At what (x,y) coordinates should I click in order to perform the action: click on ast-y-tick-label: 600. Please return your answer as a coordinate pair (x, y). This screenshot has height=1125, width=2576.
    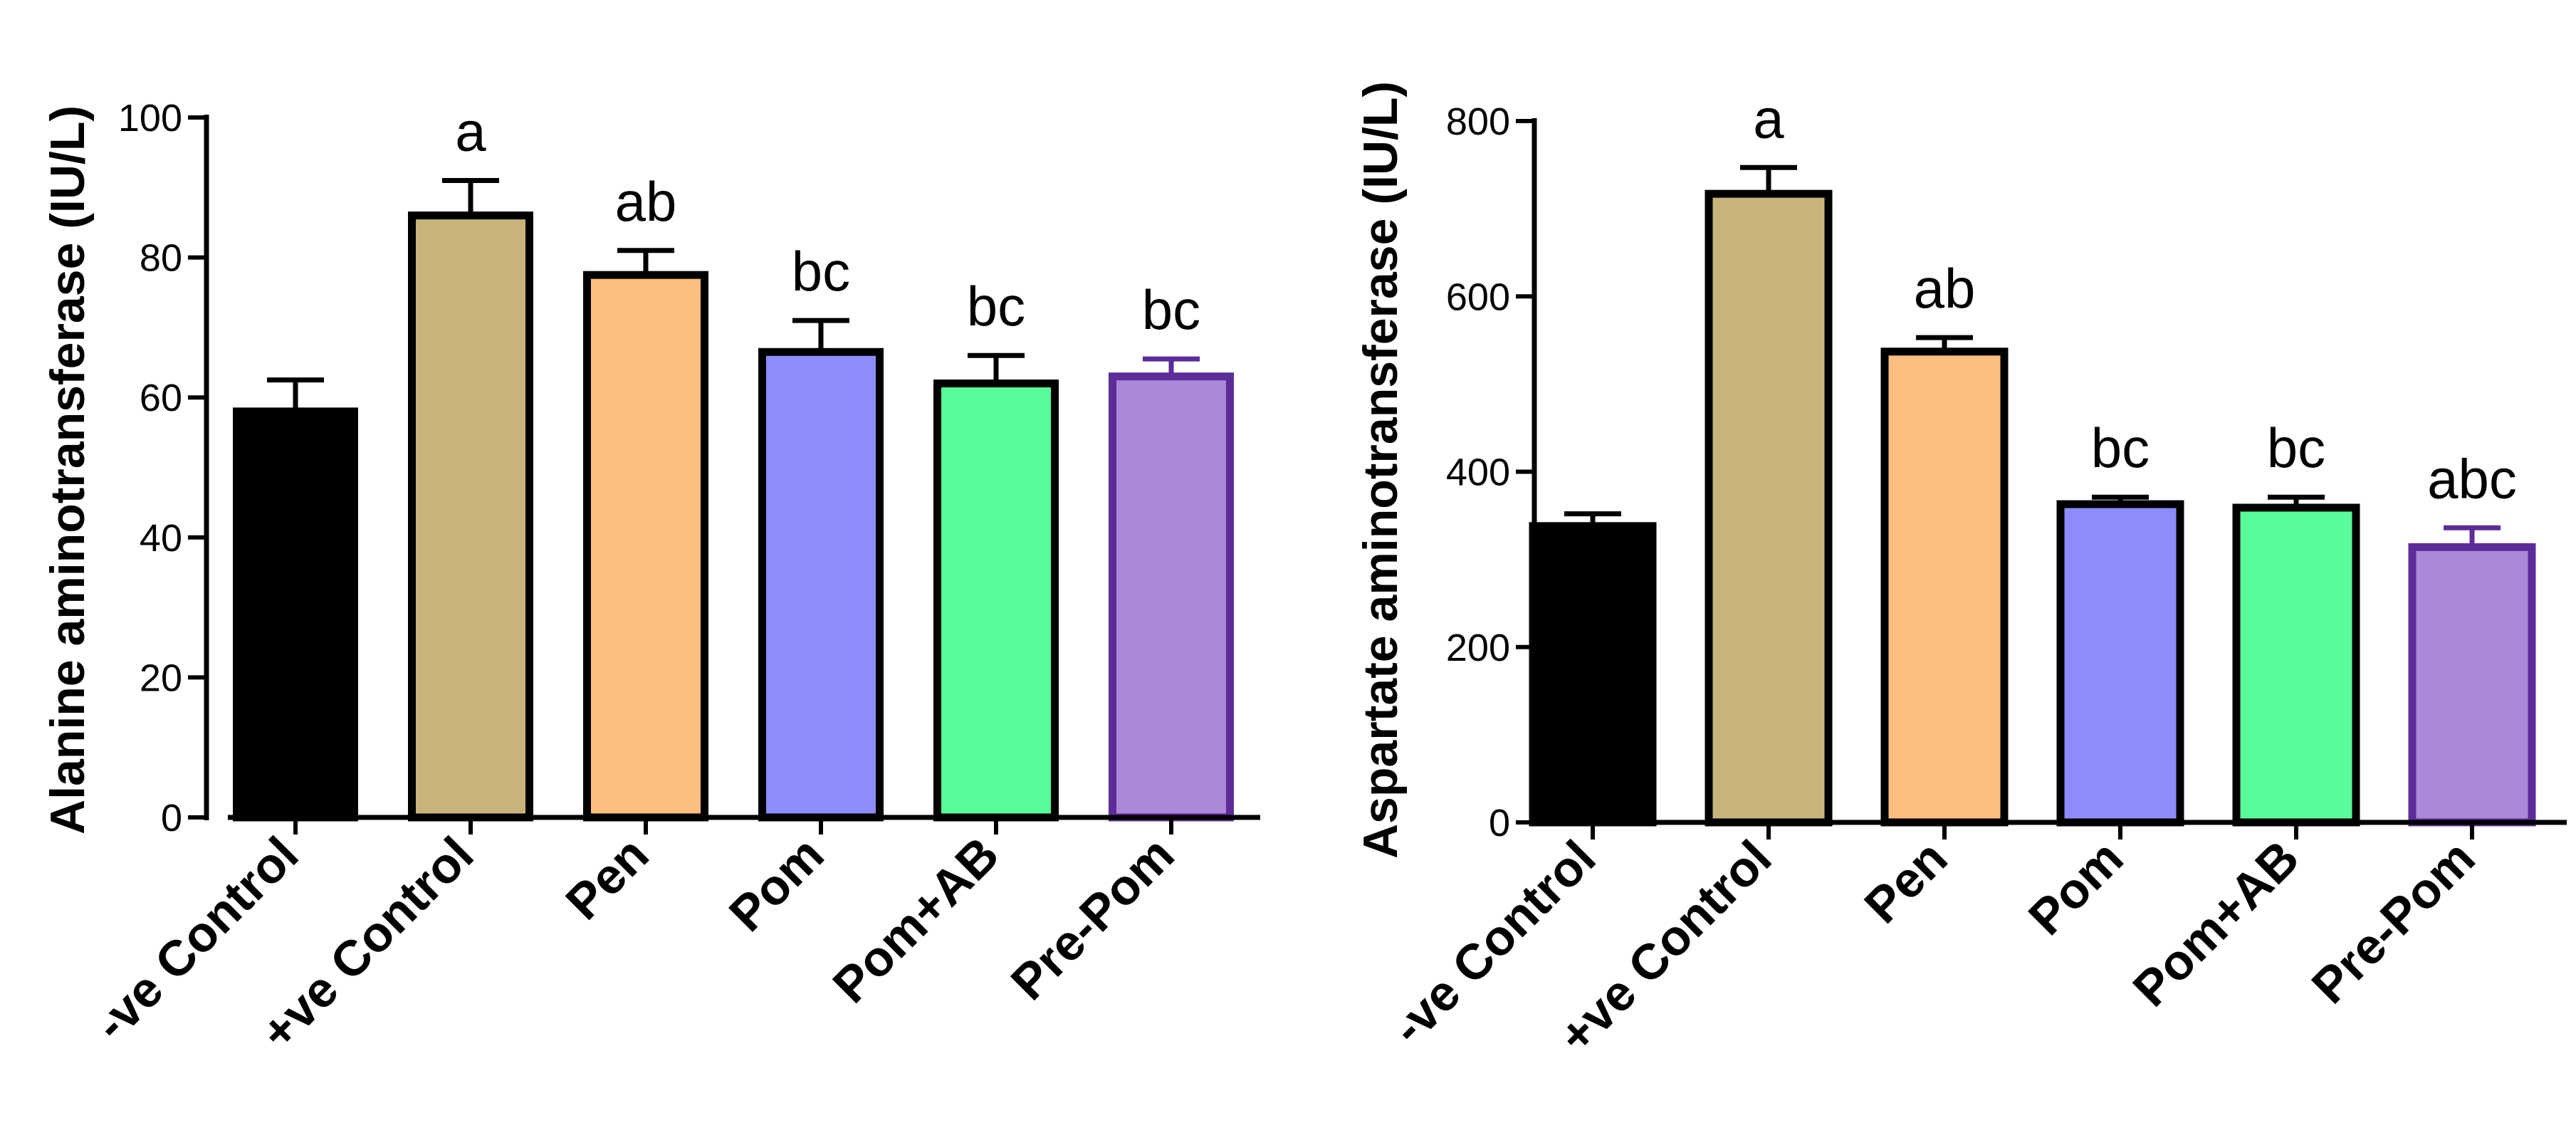
    Looking at the image, I should click on (1478, 297).